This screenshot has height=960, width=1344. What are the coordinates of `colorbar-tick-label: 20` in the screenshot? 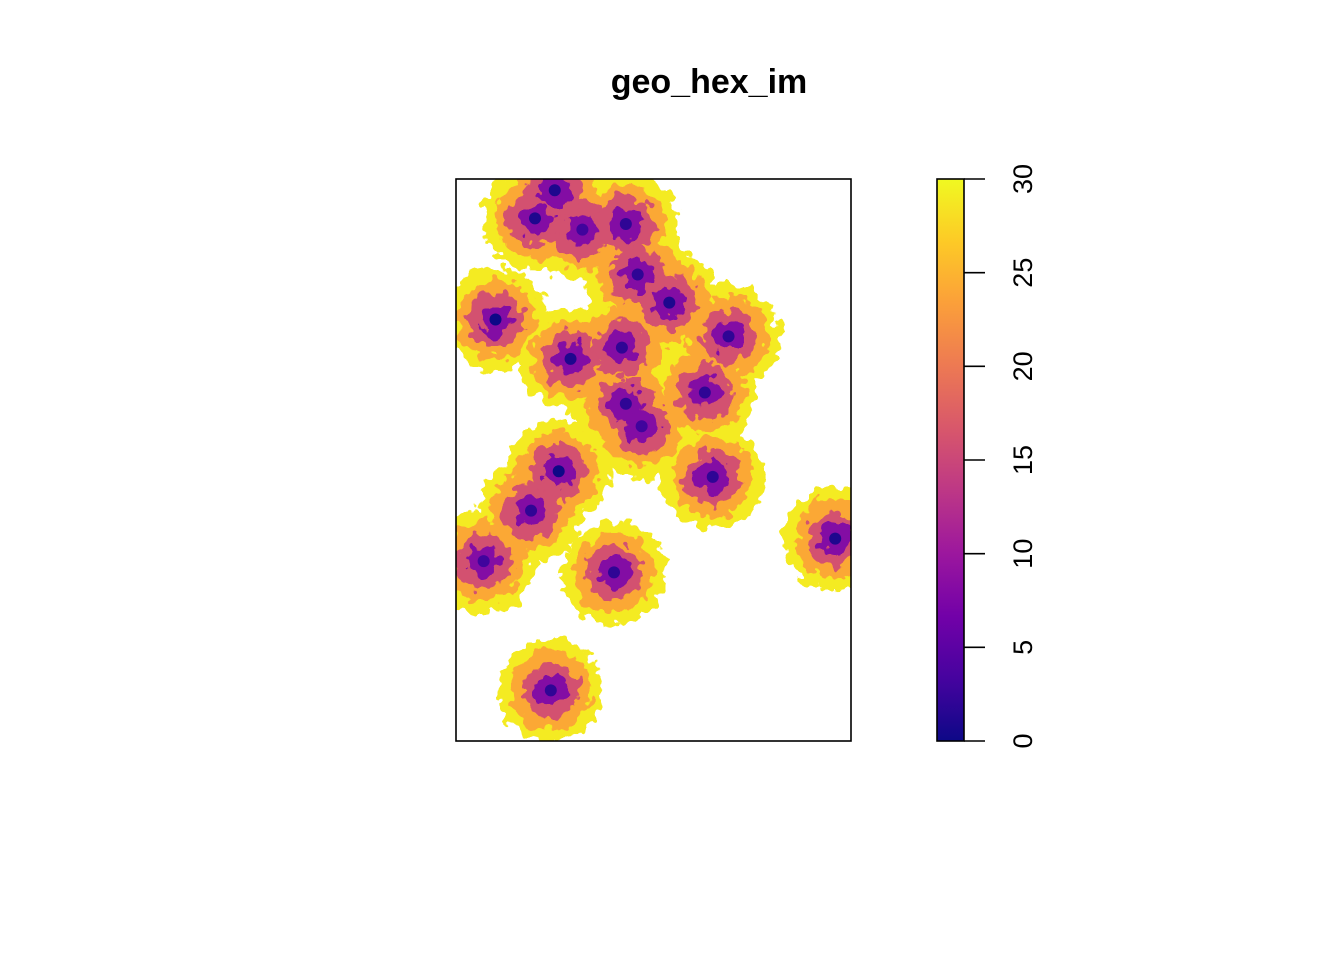 It's located at (1023, 366).